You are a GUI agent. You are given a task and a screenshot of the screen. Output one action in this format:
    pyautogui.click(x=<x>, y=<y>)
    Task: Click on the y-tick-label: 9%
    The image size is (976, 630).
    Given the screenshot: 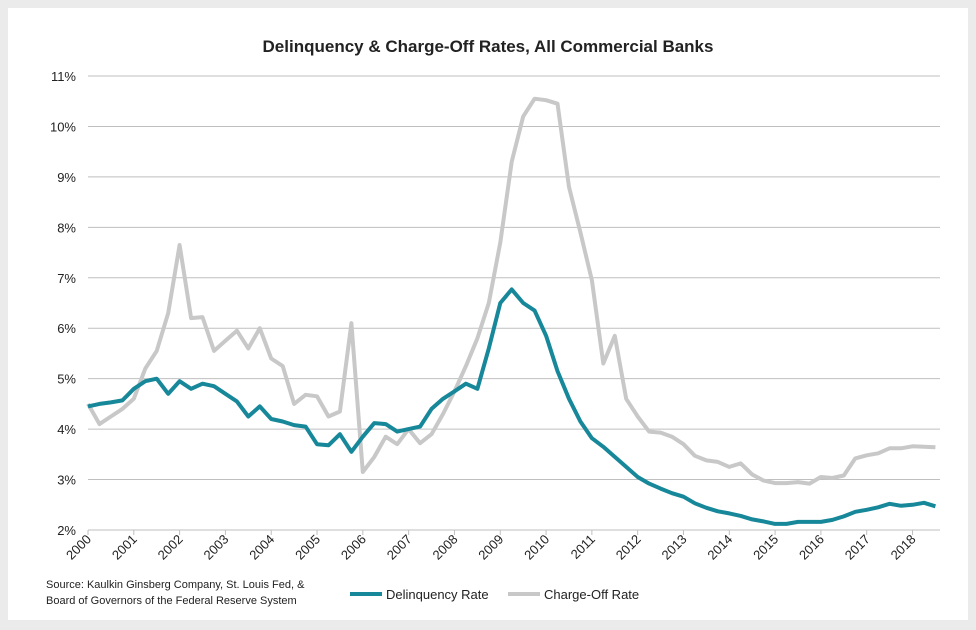 What is the action you would take?
    pyautogui.click(x=66, y=177)
    